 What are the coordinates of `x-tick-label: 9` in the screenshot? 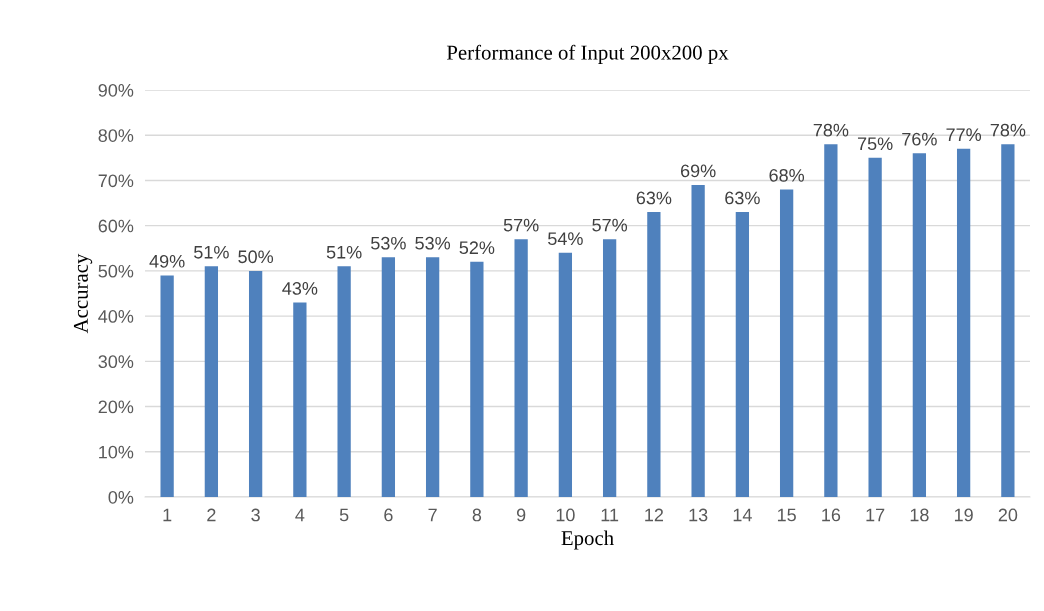 It's located at (521, 515).